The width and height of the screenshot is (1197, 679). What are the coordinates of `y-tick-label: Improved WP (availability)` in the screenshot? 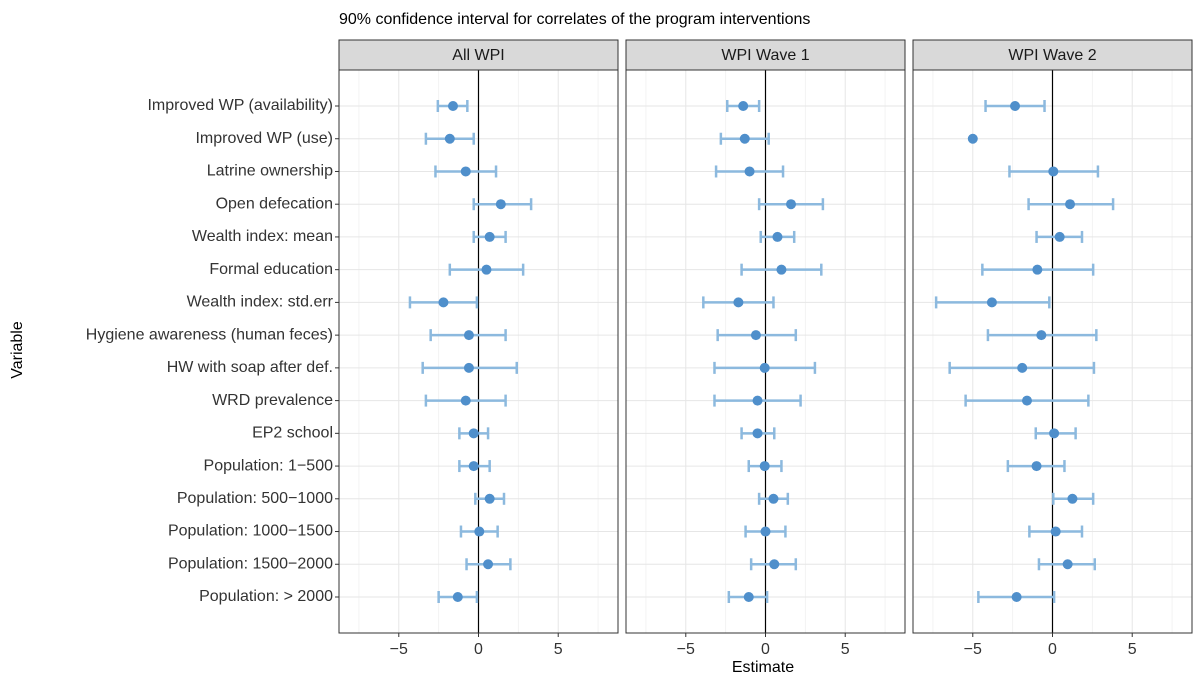 It's located at (240, 105).